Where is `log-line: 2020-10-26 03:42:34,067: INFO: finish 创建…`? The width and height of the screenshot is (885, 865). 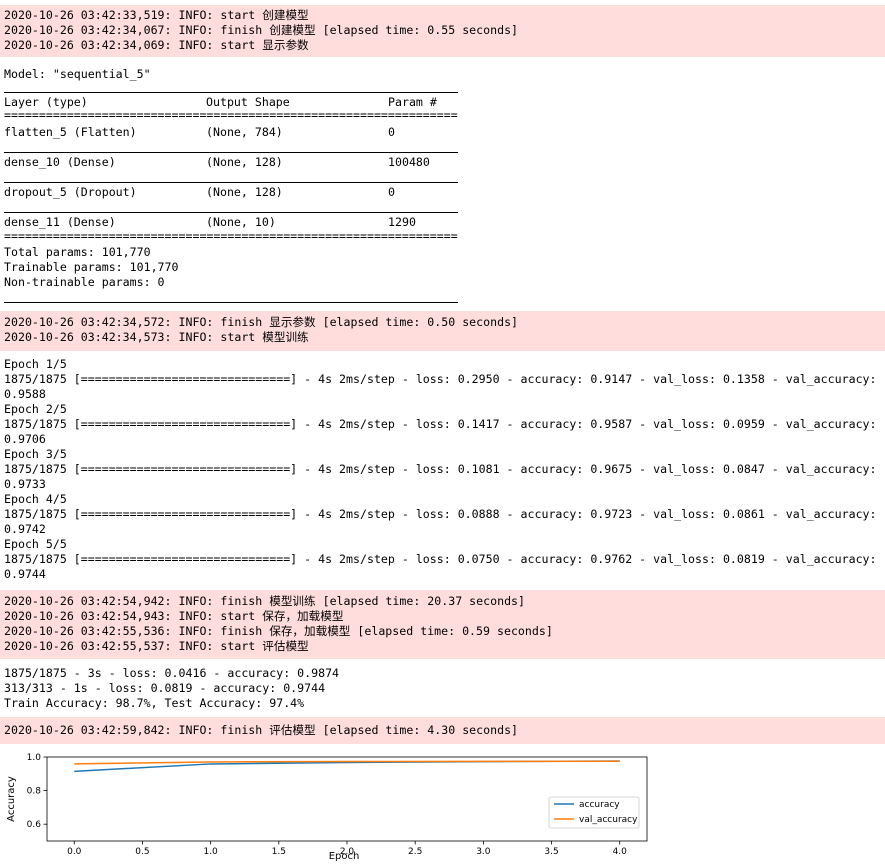
log-line: 2020-10-26 03:42:34,067: INFO: finish 创建… is located at coordinates (261, 30).